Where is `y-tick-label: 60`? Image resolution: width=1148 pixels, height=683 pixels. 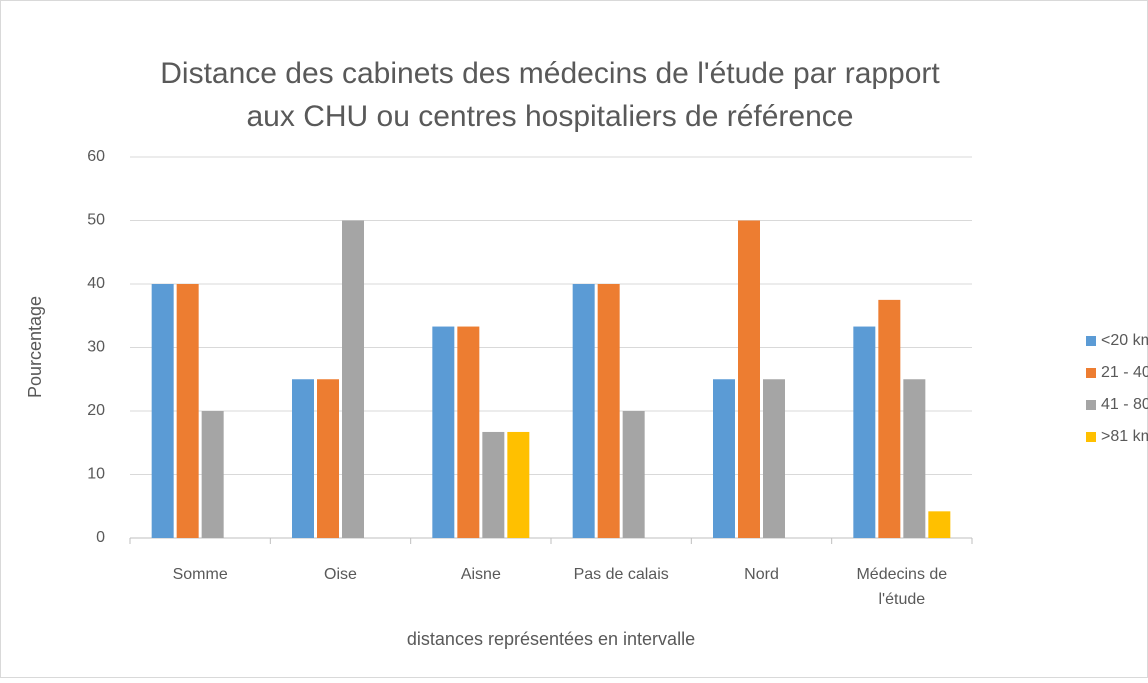
y-tick-label: 60 is located at coordinates (96, 156).